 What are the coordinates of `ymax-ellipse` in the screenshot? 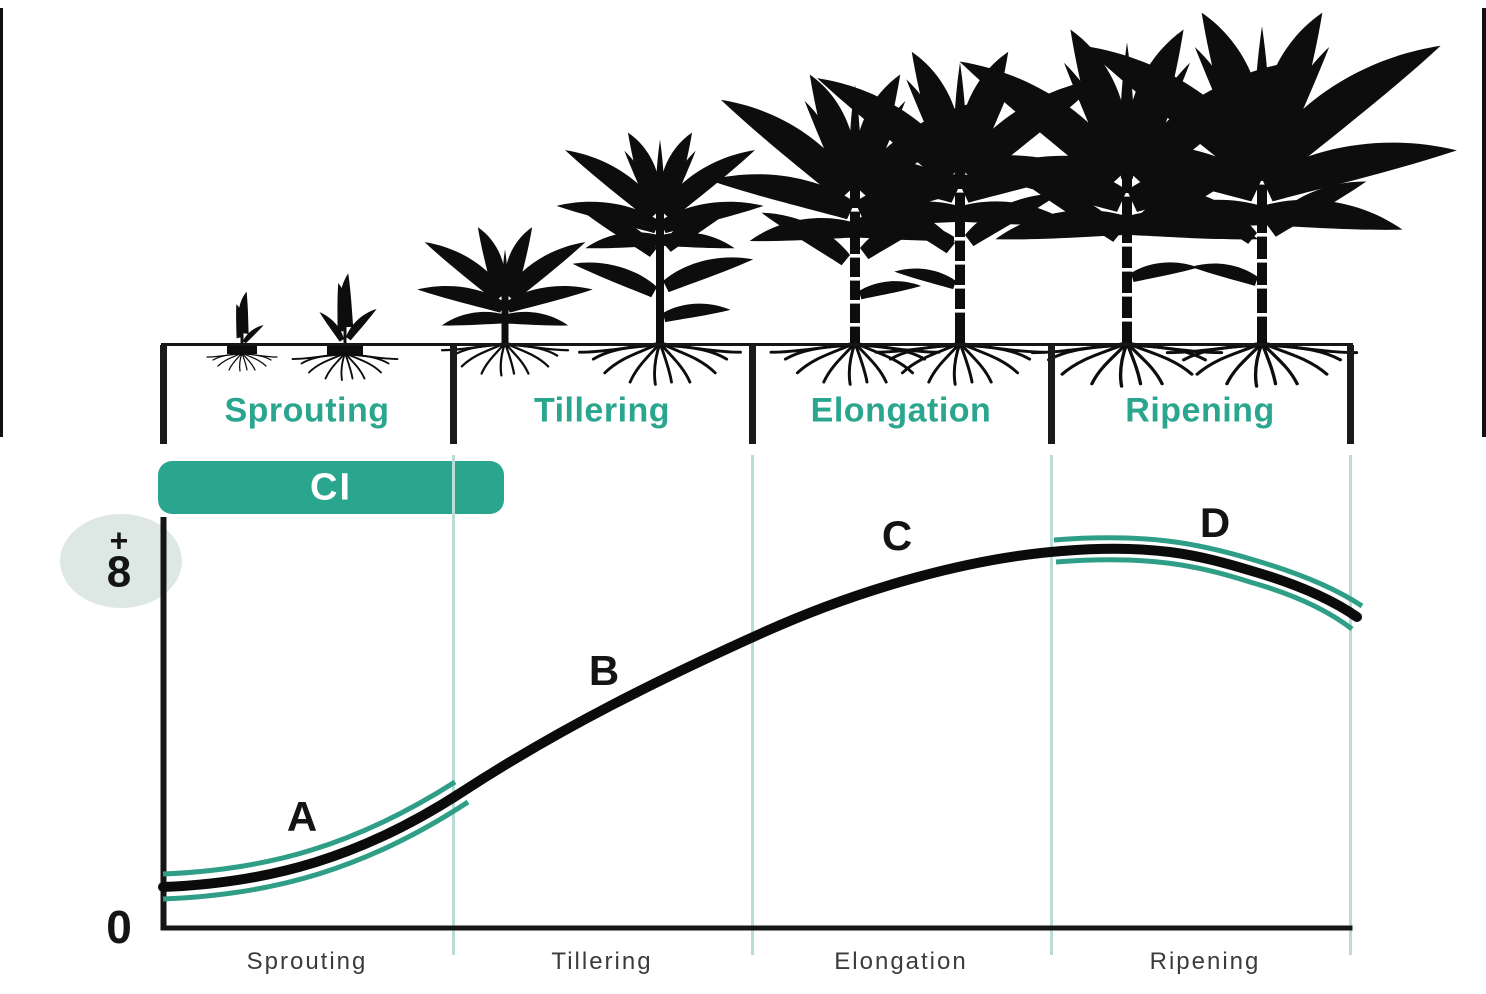 It's located at (121, 561).